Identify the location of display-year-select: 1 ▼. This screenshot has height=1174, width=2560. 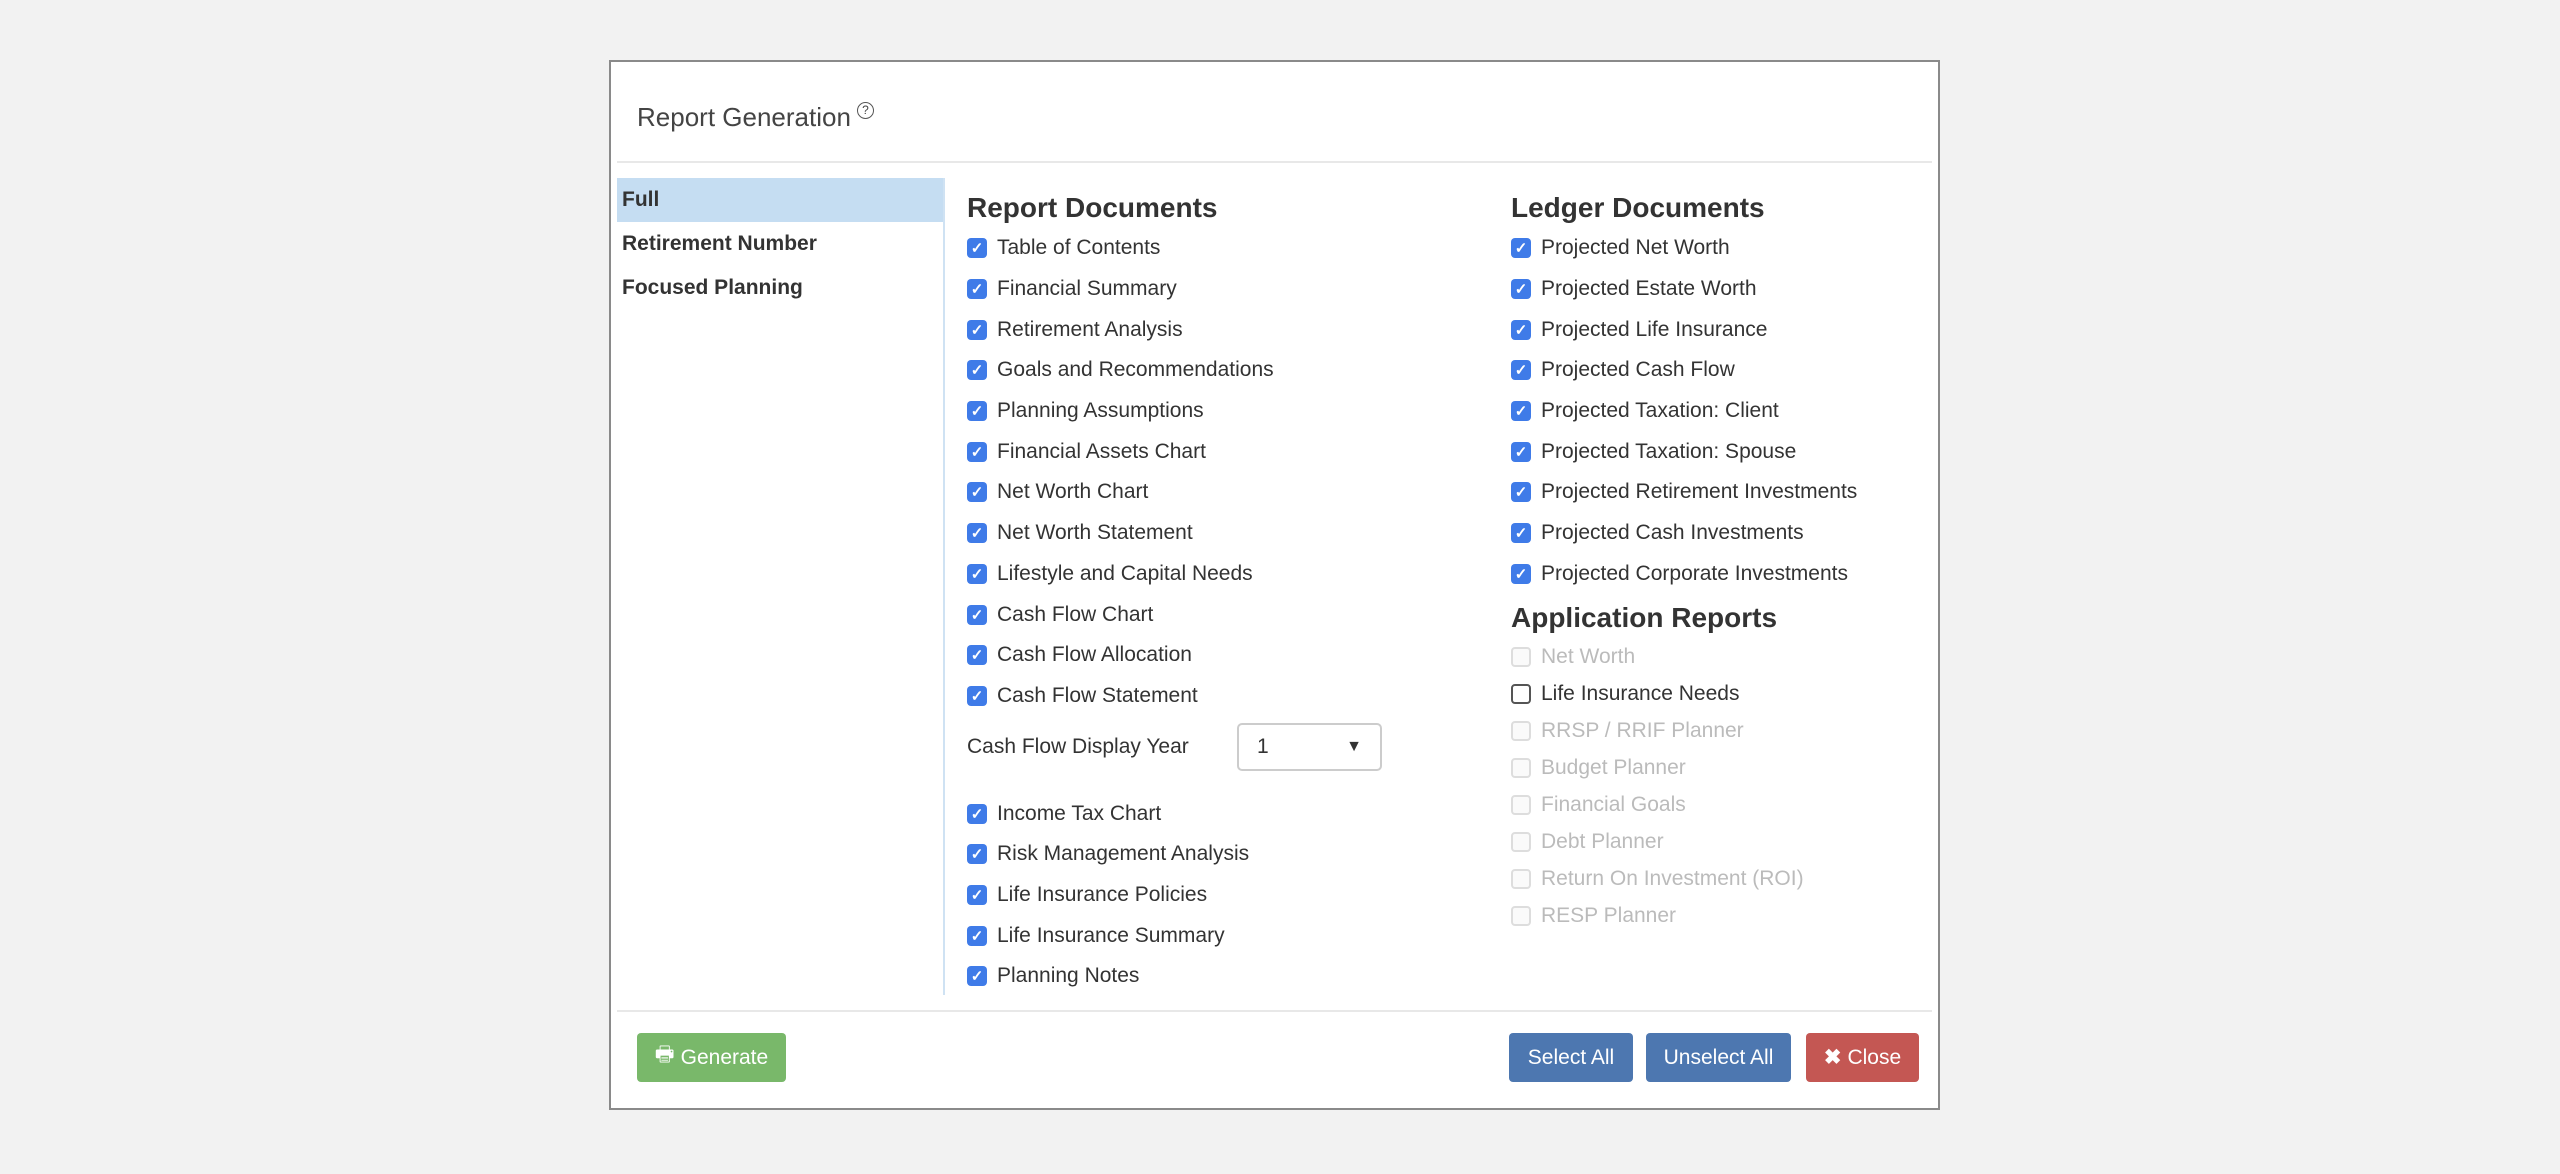
(1309, 747).